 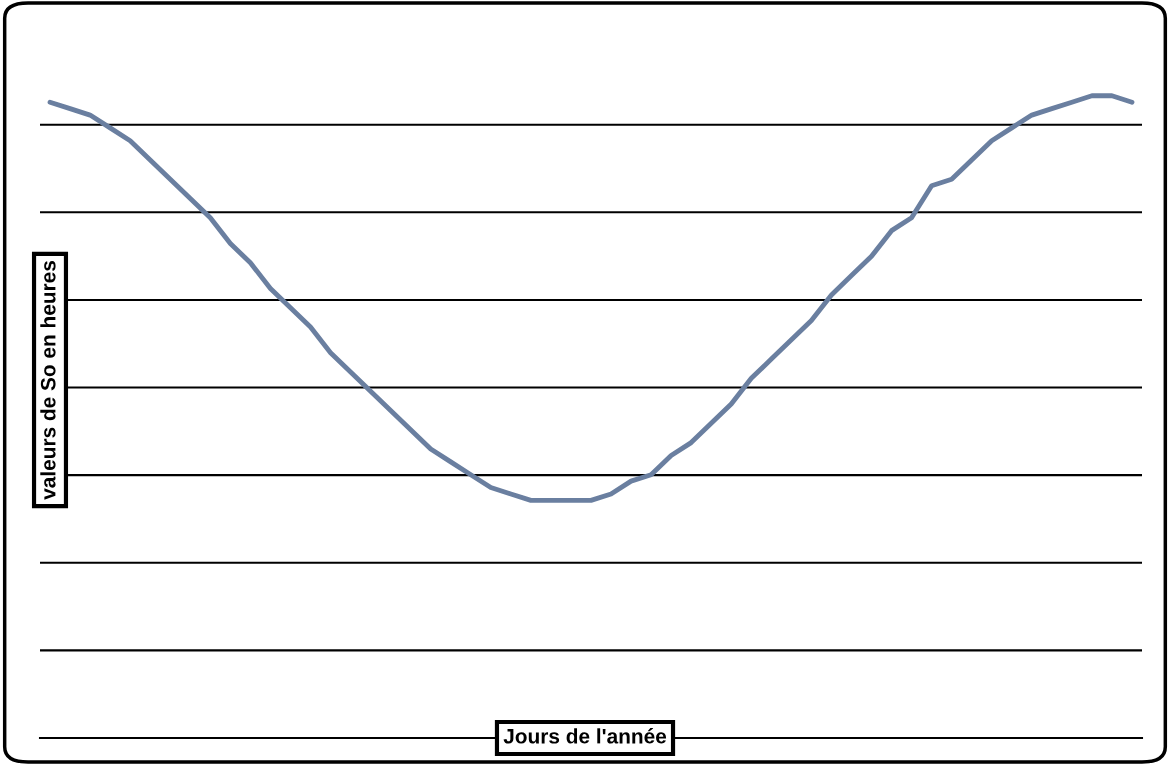 I want to click on x-axis-title: Jours de l'année, so click(x=585, y=736).